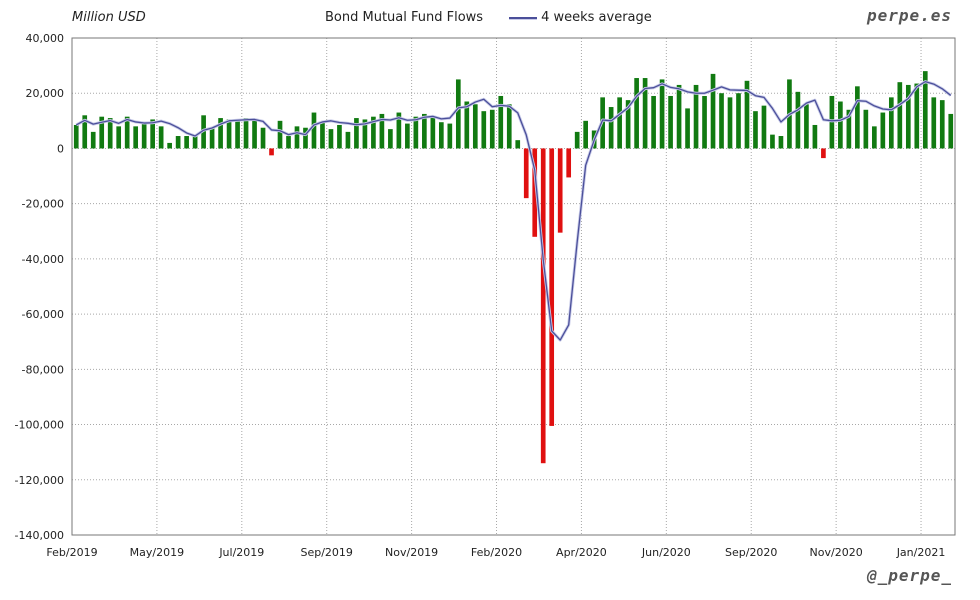 The width and height of the screenshot is (980, 600). What do you see at coordinates (404, 17) in the screenshot?
I see `legend-bars-label: Bond Mutual Fund Flows` at bounding box center [404, 17].